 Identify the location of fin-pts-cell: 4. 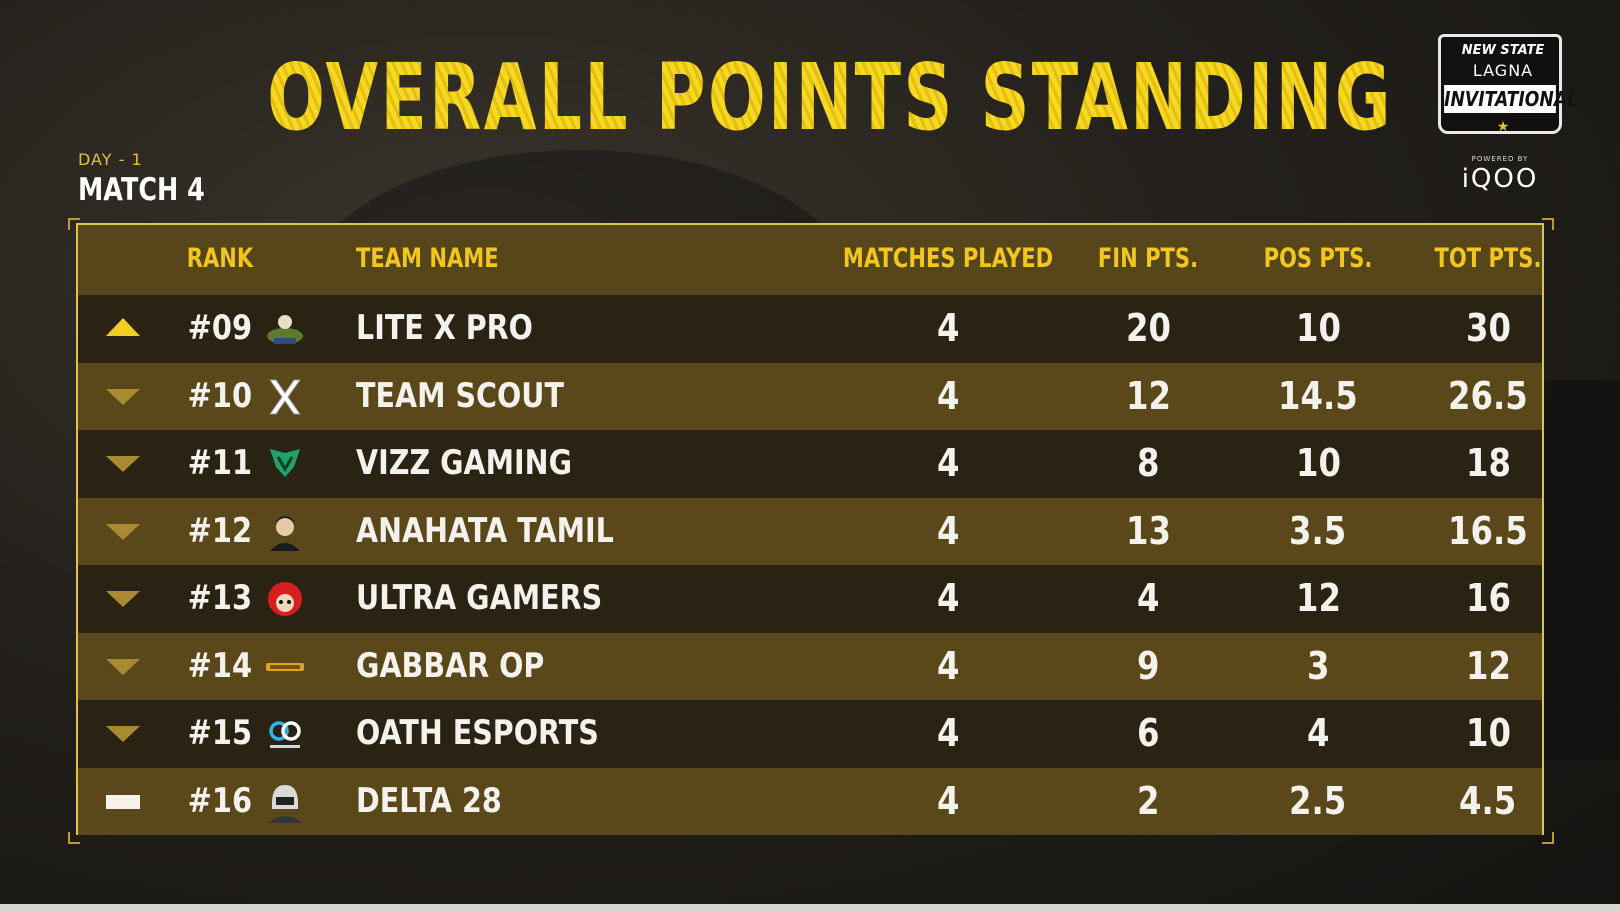
(1148, 598).